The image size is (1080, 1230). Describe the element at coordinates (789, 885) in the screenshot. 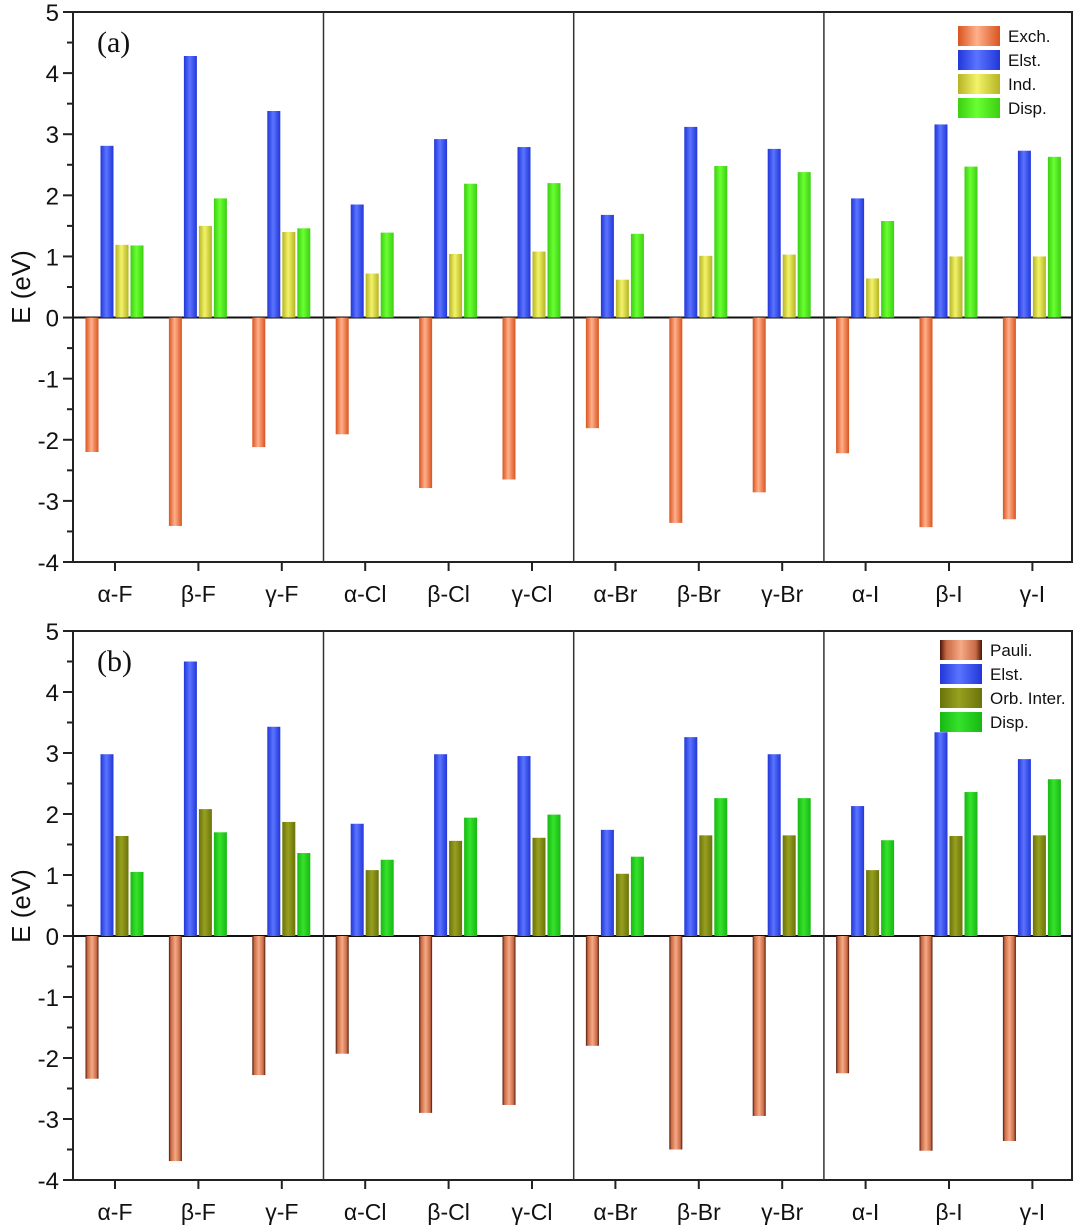

I see `bar-orb-inter-γ-Br` at that location.